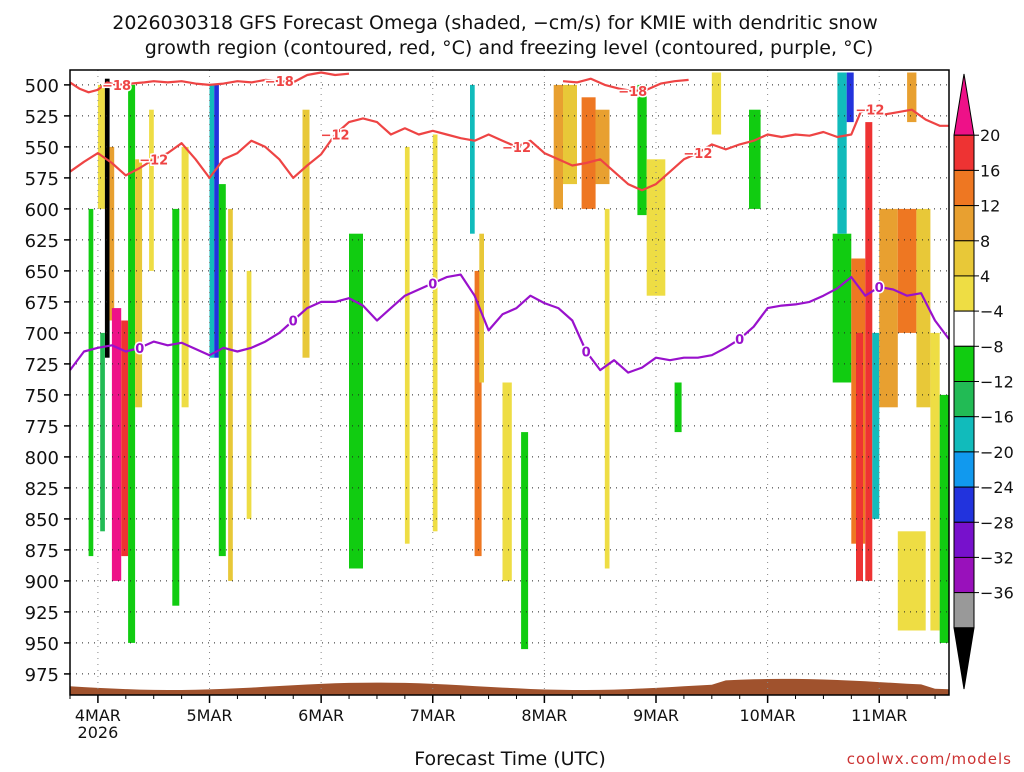  I want to click on contour-label-2-3: −12, so click(697, 154).